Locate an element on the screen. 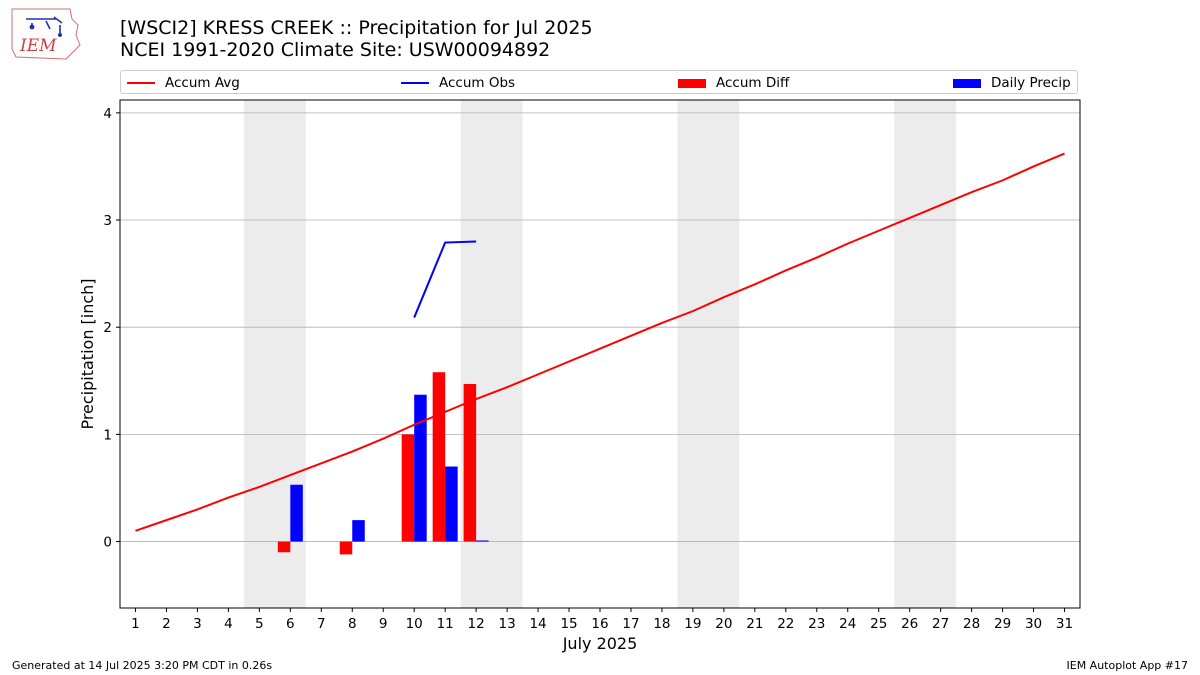 This screenshot has height=675, width=1200. legend-swatch-accum-avg is located at coordinates (141, 83).